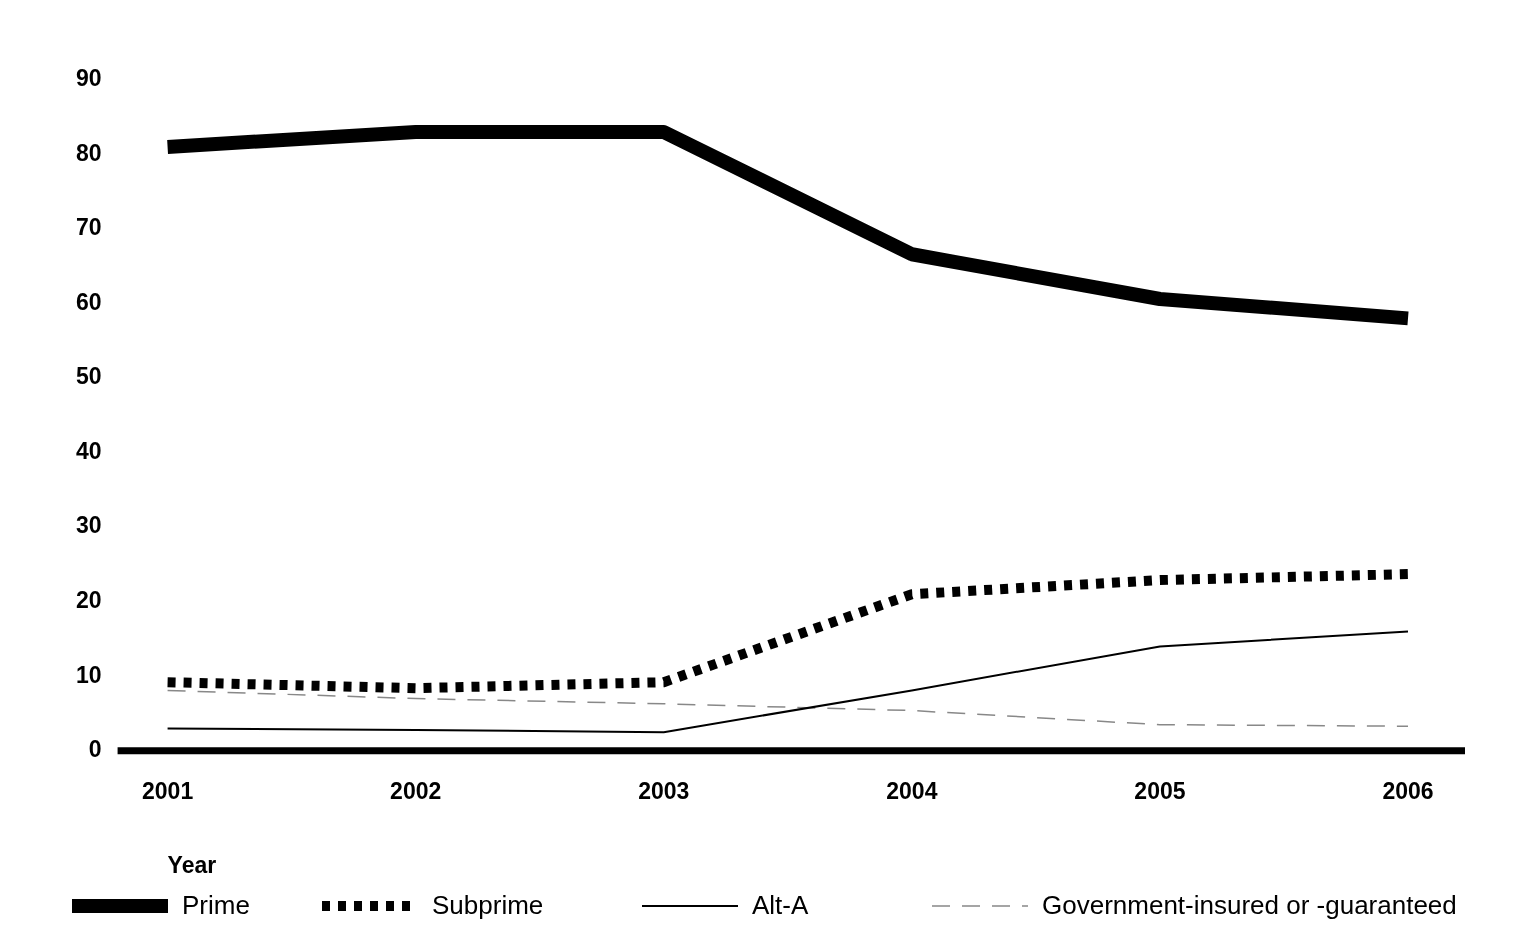  What do you see at coordinates (88, 376) in the screenshot?
I see `y-tick-label: 50` at bounding box center [88, 376].